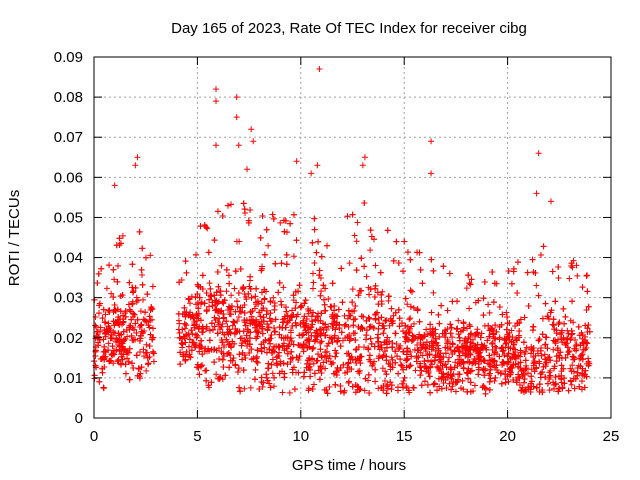 The image size is (640, 480). What do you see at coordinates (300, 436) in the screenshot?
I see `x-tick-label: 10` at bounding box center [300, 436].